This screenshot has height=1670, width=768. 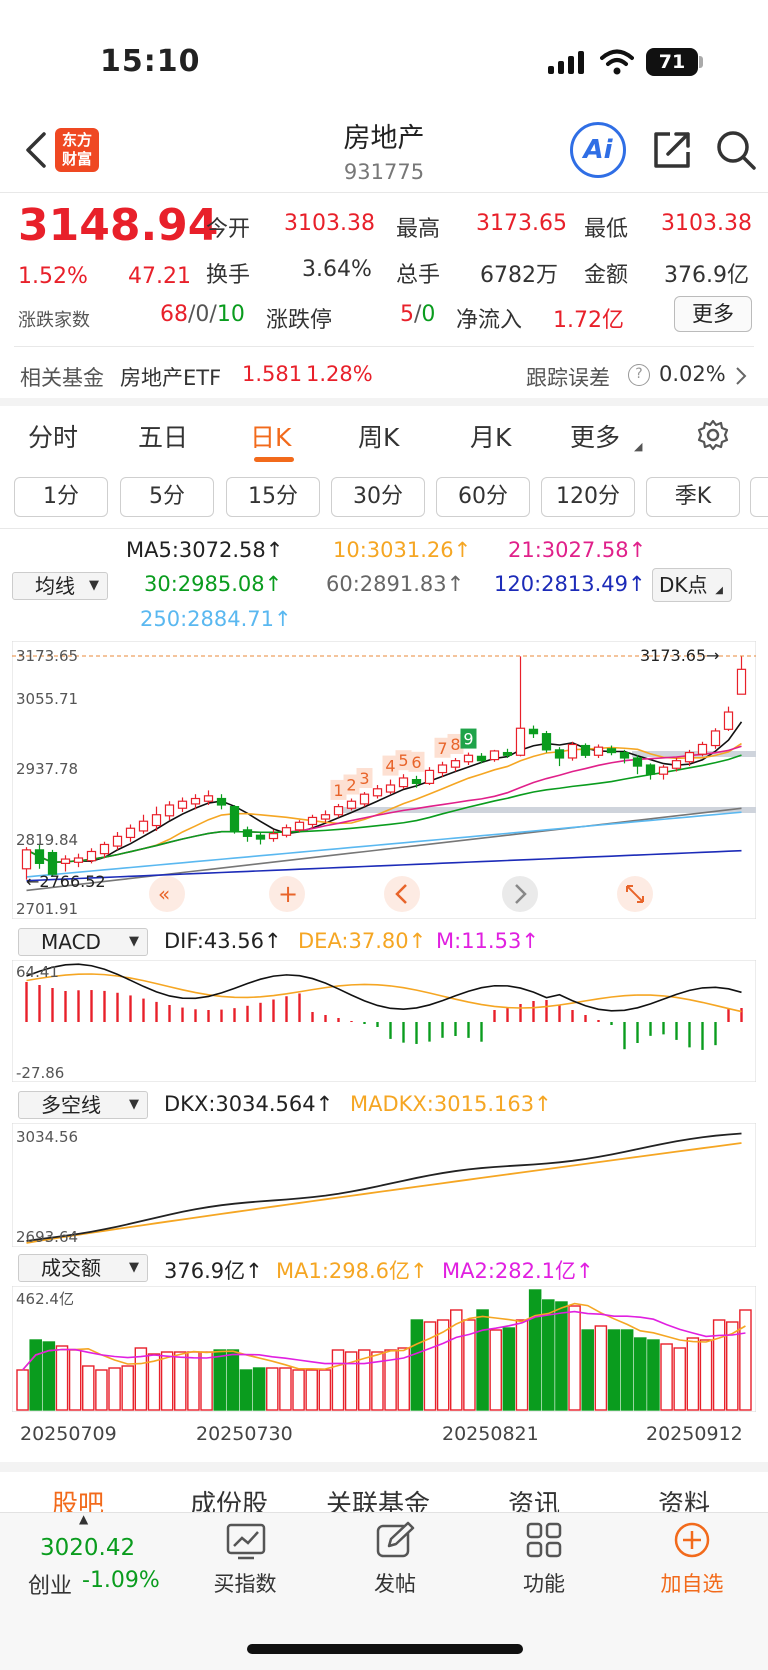 What do you see at coordinates (595, 437) in the screenshot?
I see `tab-more: 更多` at bounding box center [595, 437].